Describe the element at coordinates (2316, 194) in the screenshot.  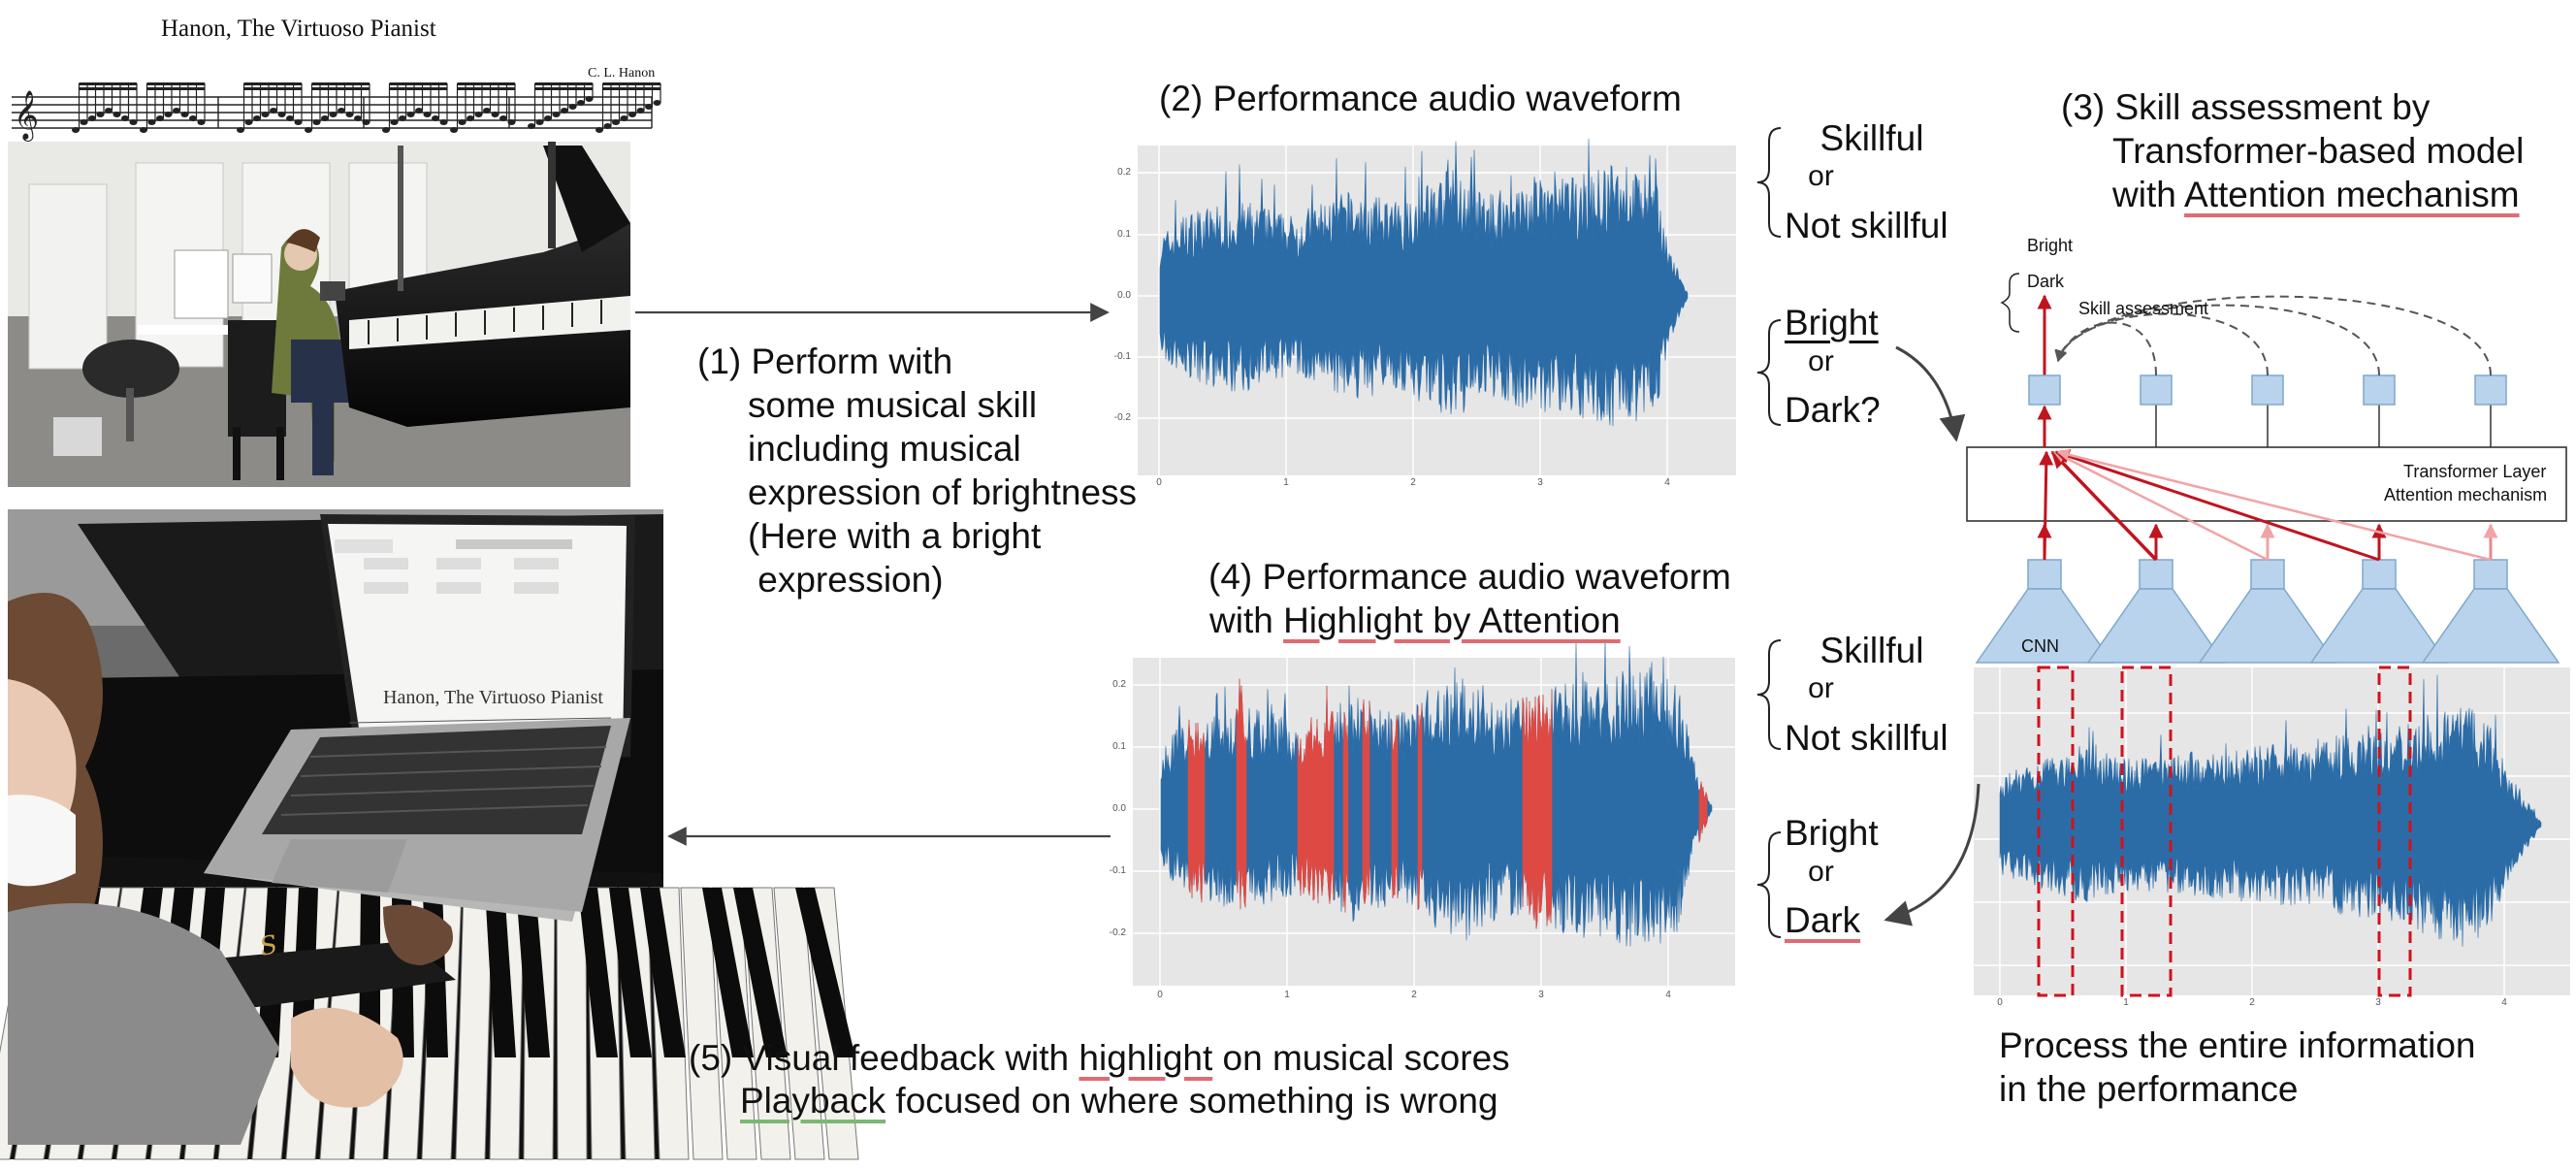
I see `step3-title-line3: with Attention mechanism` at that location.